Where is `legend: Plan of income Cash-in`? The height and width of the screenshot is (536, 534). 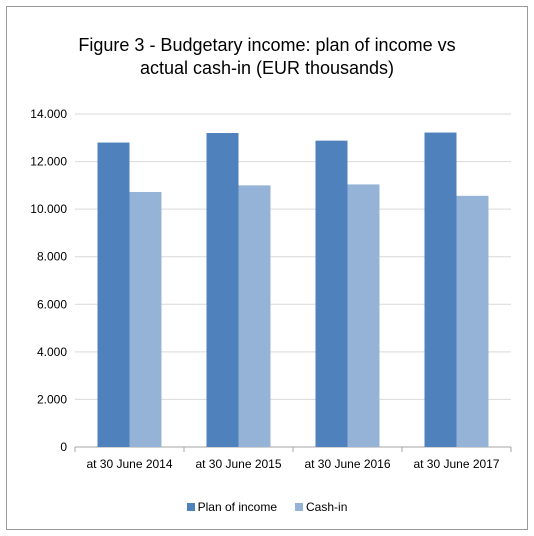
legend: Plan of income Cash-in is located at coordinates (267, 507).